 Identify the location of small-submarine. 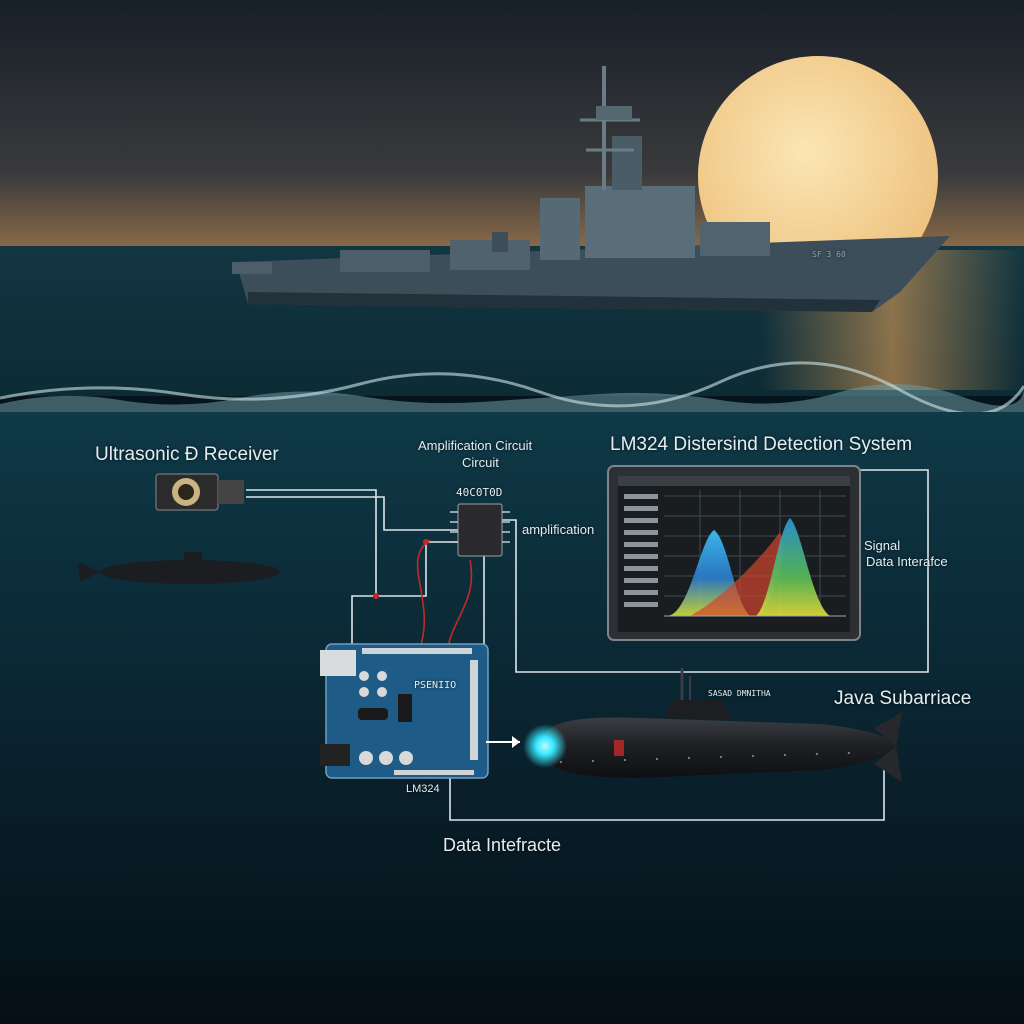
(179, 568).